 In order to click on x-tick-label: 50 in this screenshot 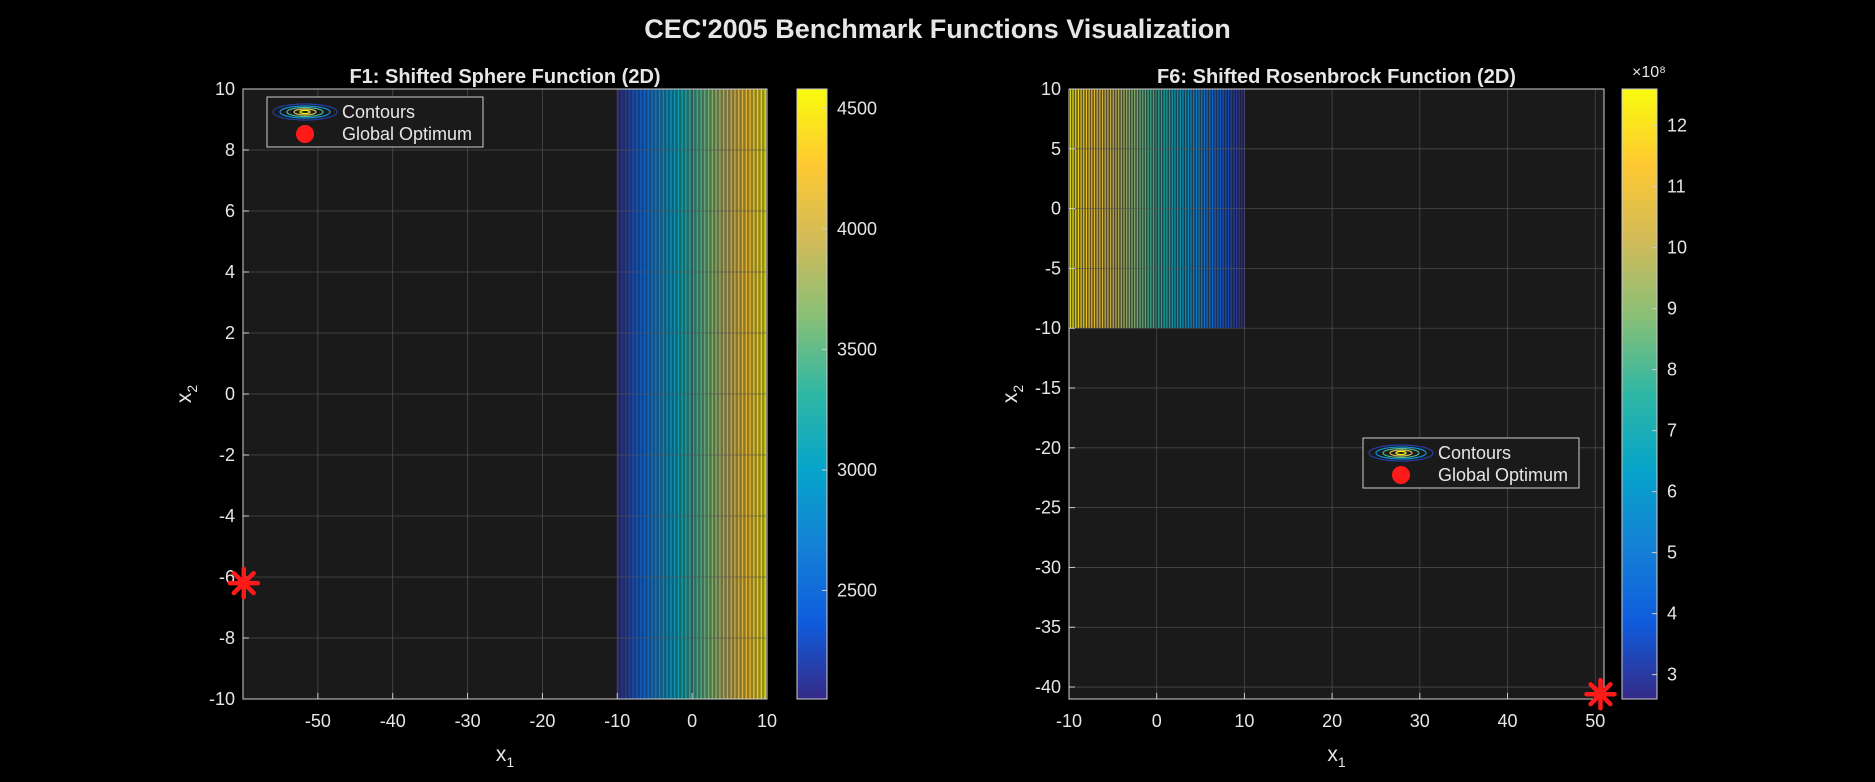, I will do `click(1595, 721)`.